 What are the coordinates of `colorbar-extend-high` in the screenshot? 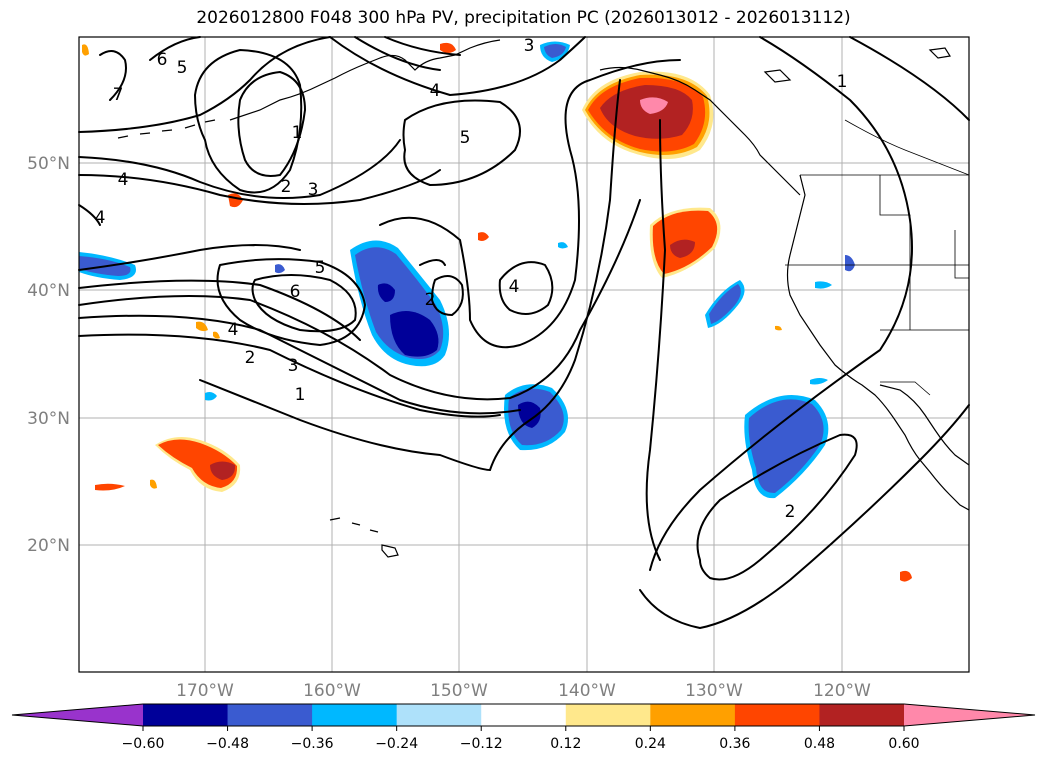 It's located at (969, 715).